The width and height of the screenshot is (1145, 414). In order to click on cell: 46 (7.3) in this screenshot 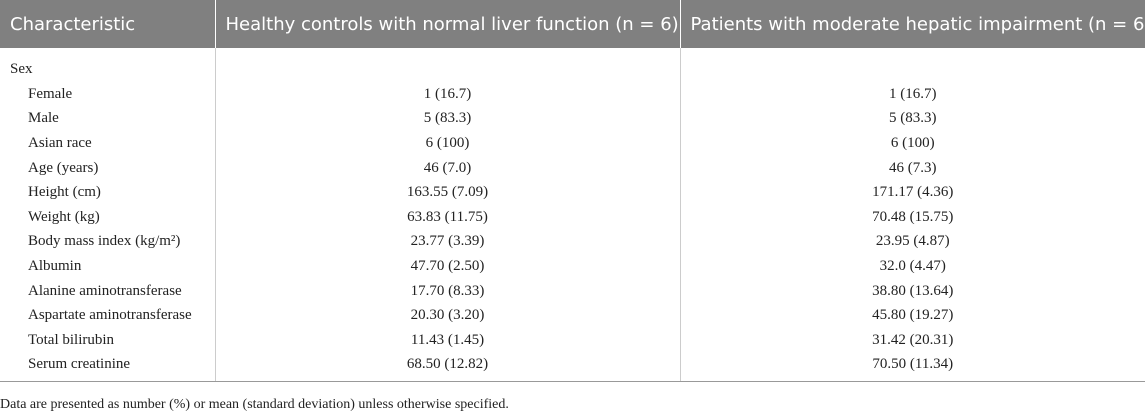, I will do `click(912, 168)`.